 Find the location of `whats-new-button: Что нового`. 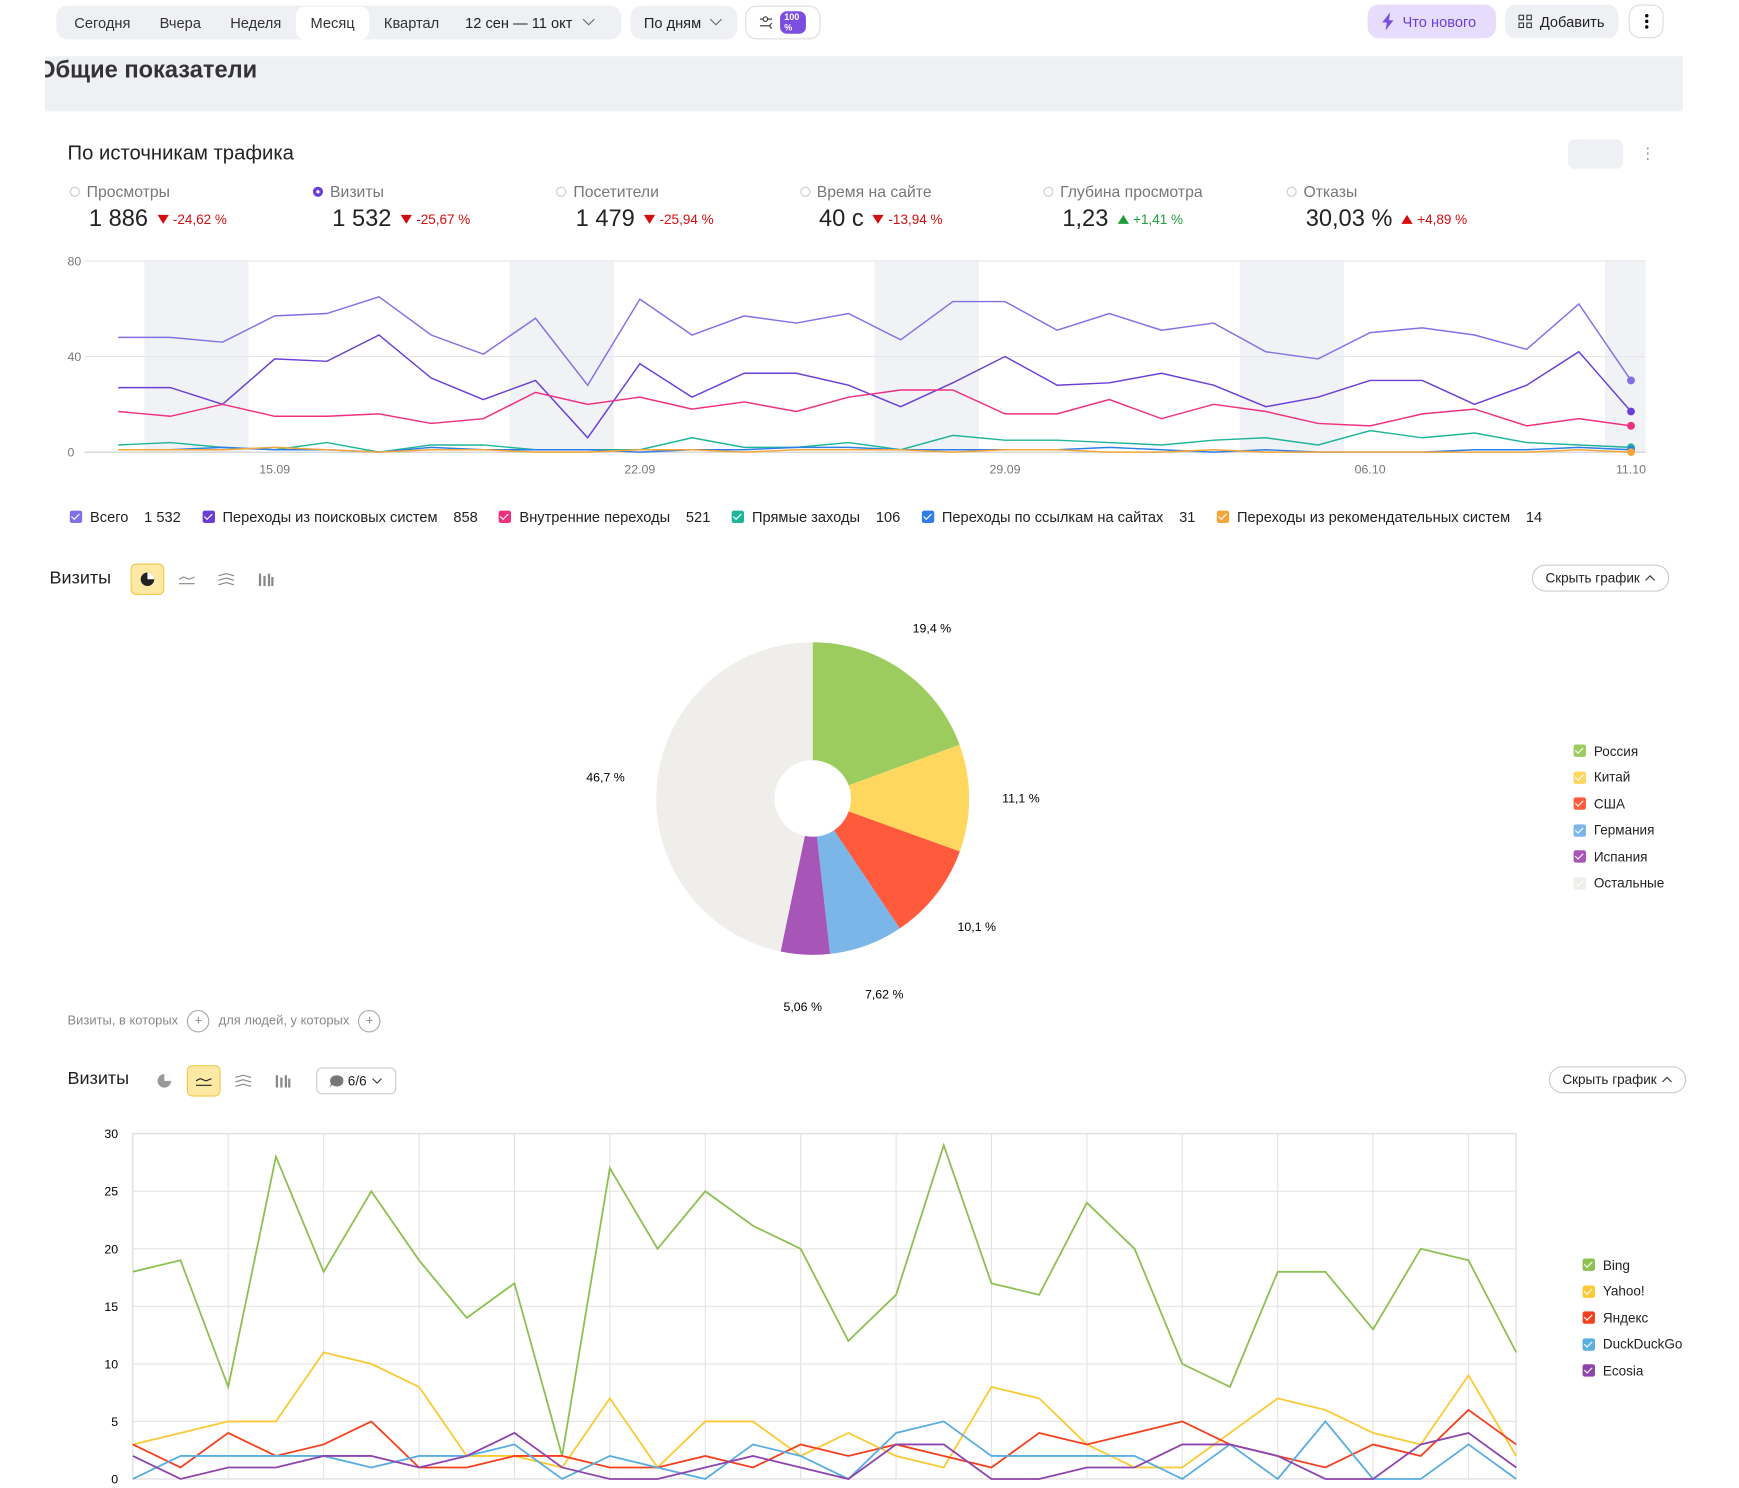

whats-new-button: Что нового is located at coordinates (1432, 21).